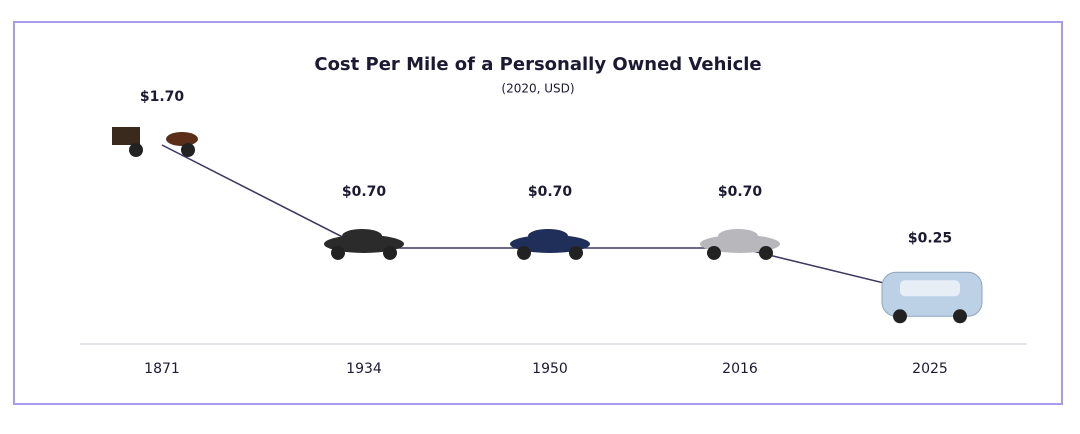  Describe the element at coordinates (550, 369) in the screenshot. I see `x-tick-label: 1950` at that location.